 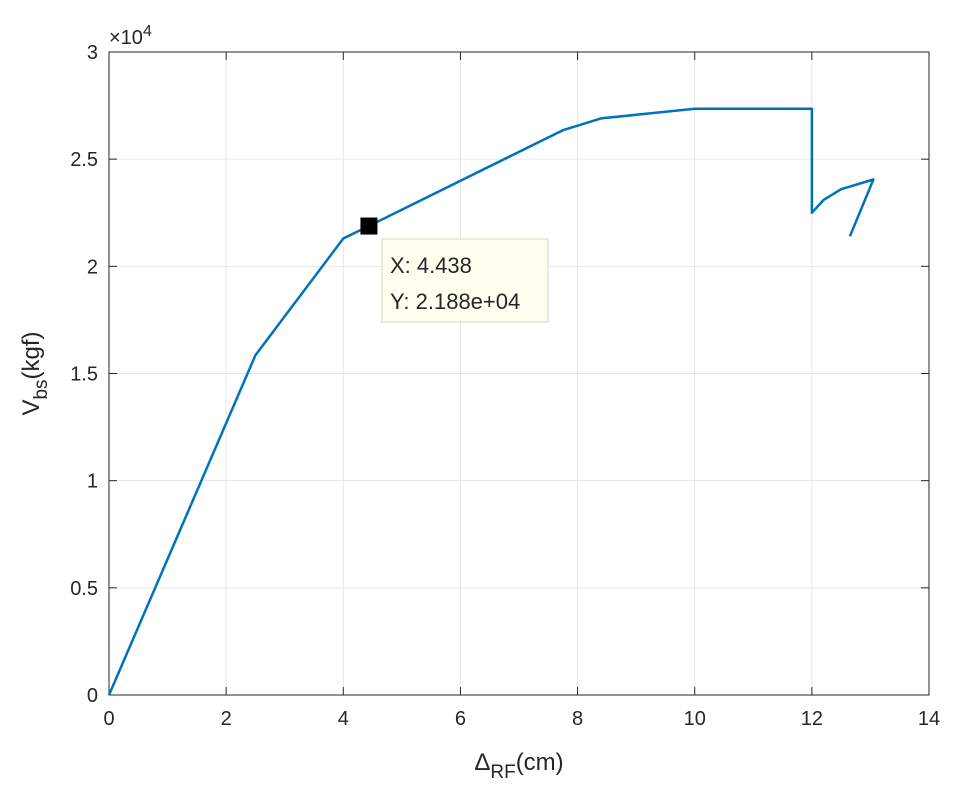 I want to click on datatip-box: X: 4.438 Y: 2.188e+04, so click(x=465, y=280).